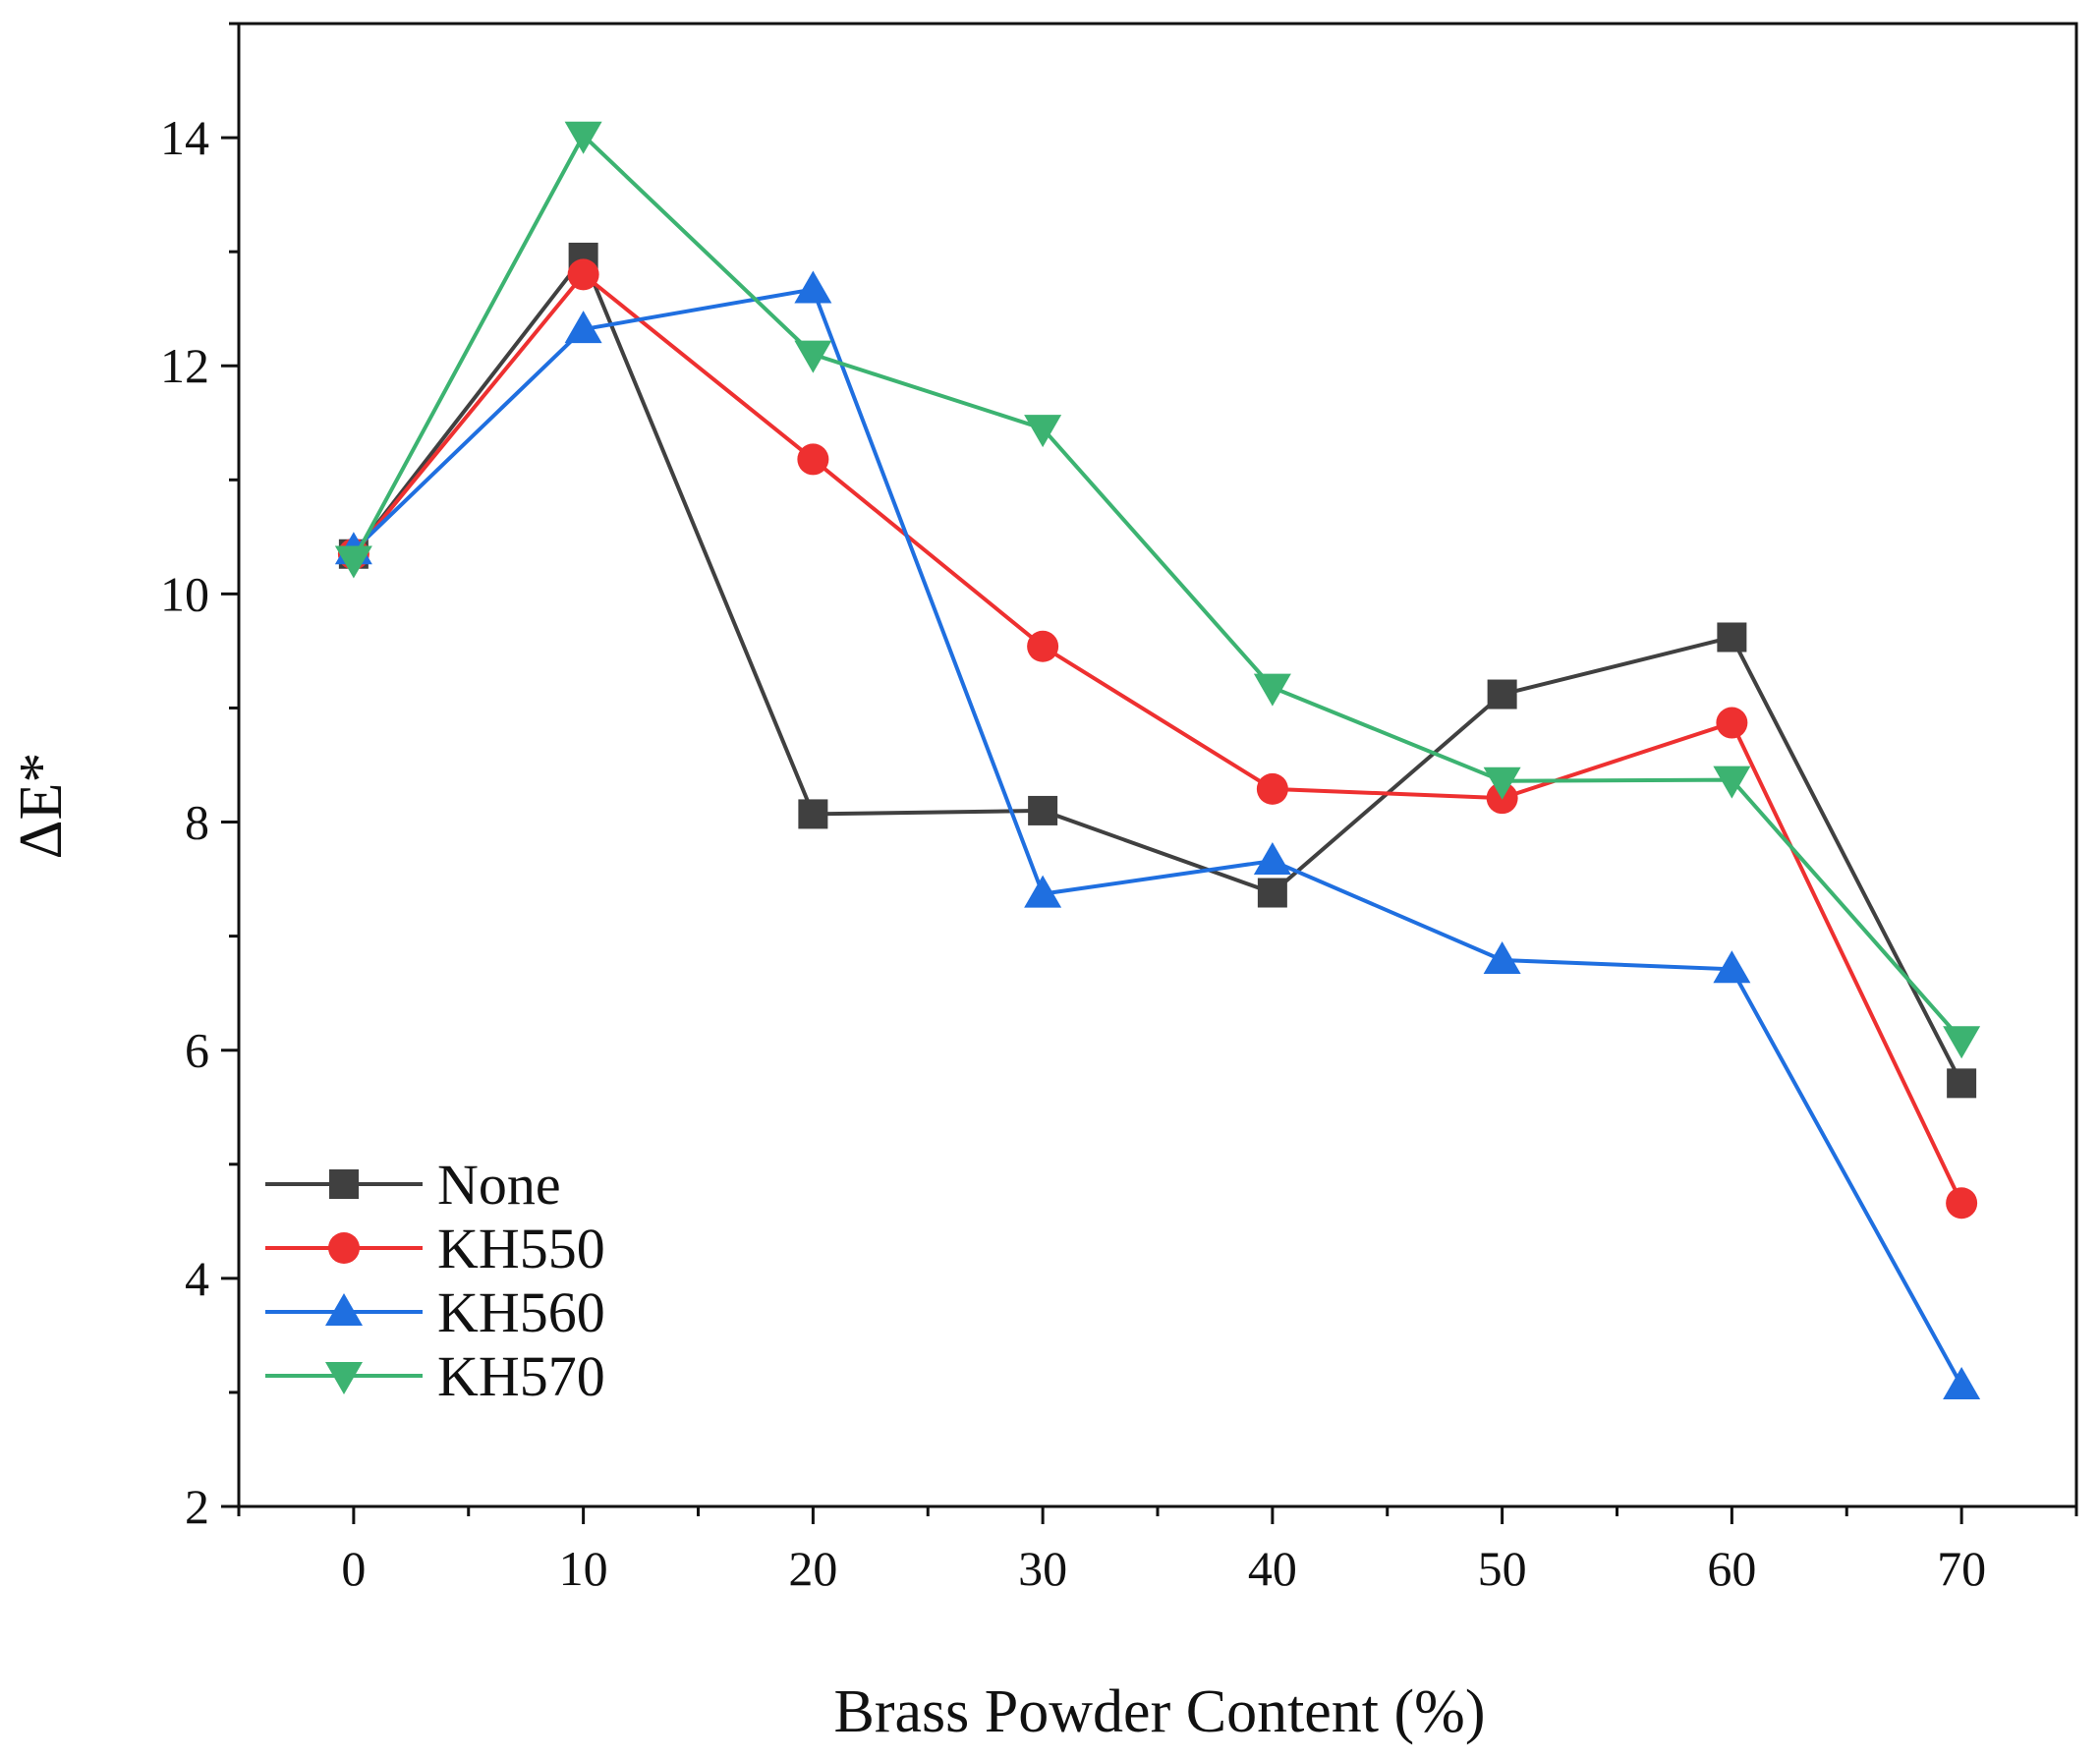 This screenshot has height=1760, width=2100. What do you see at coordinates (197, 822) in the screenshot?
I see `y-tick-label: 8` at bounding box center [197, 822].